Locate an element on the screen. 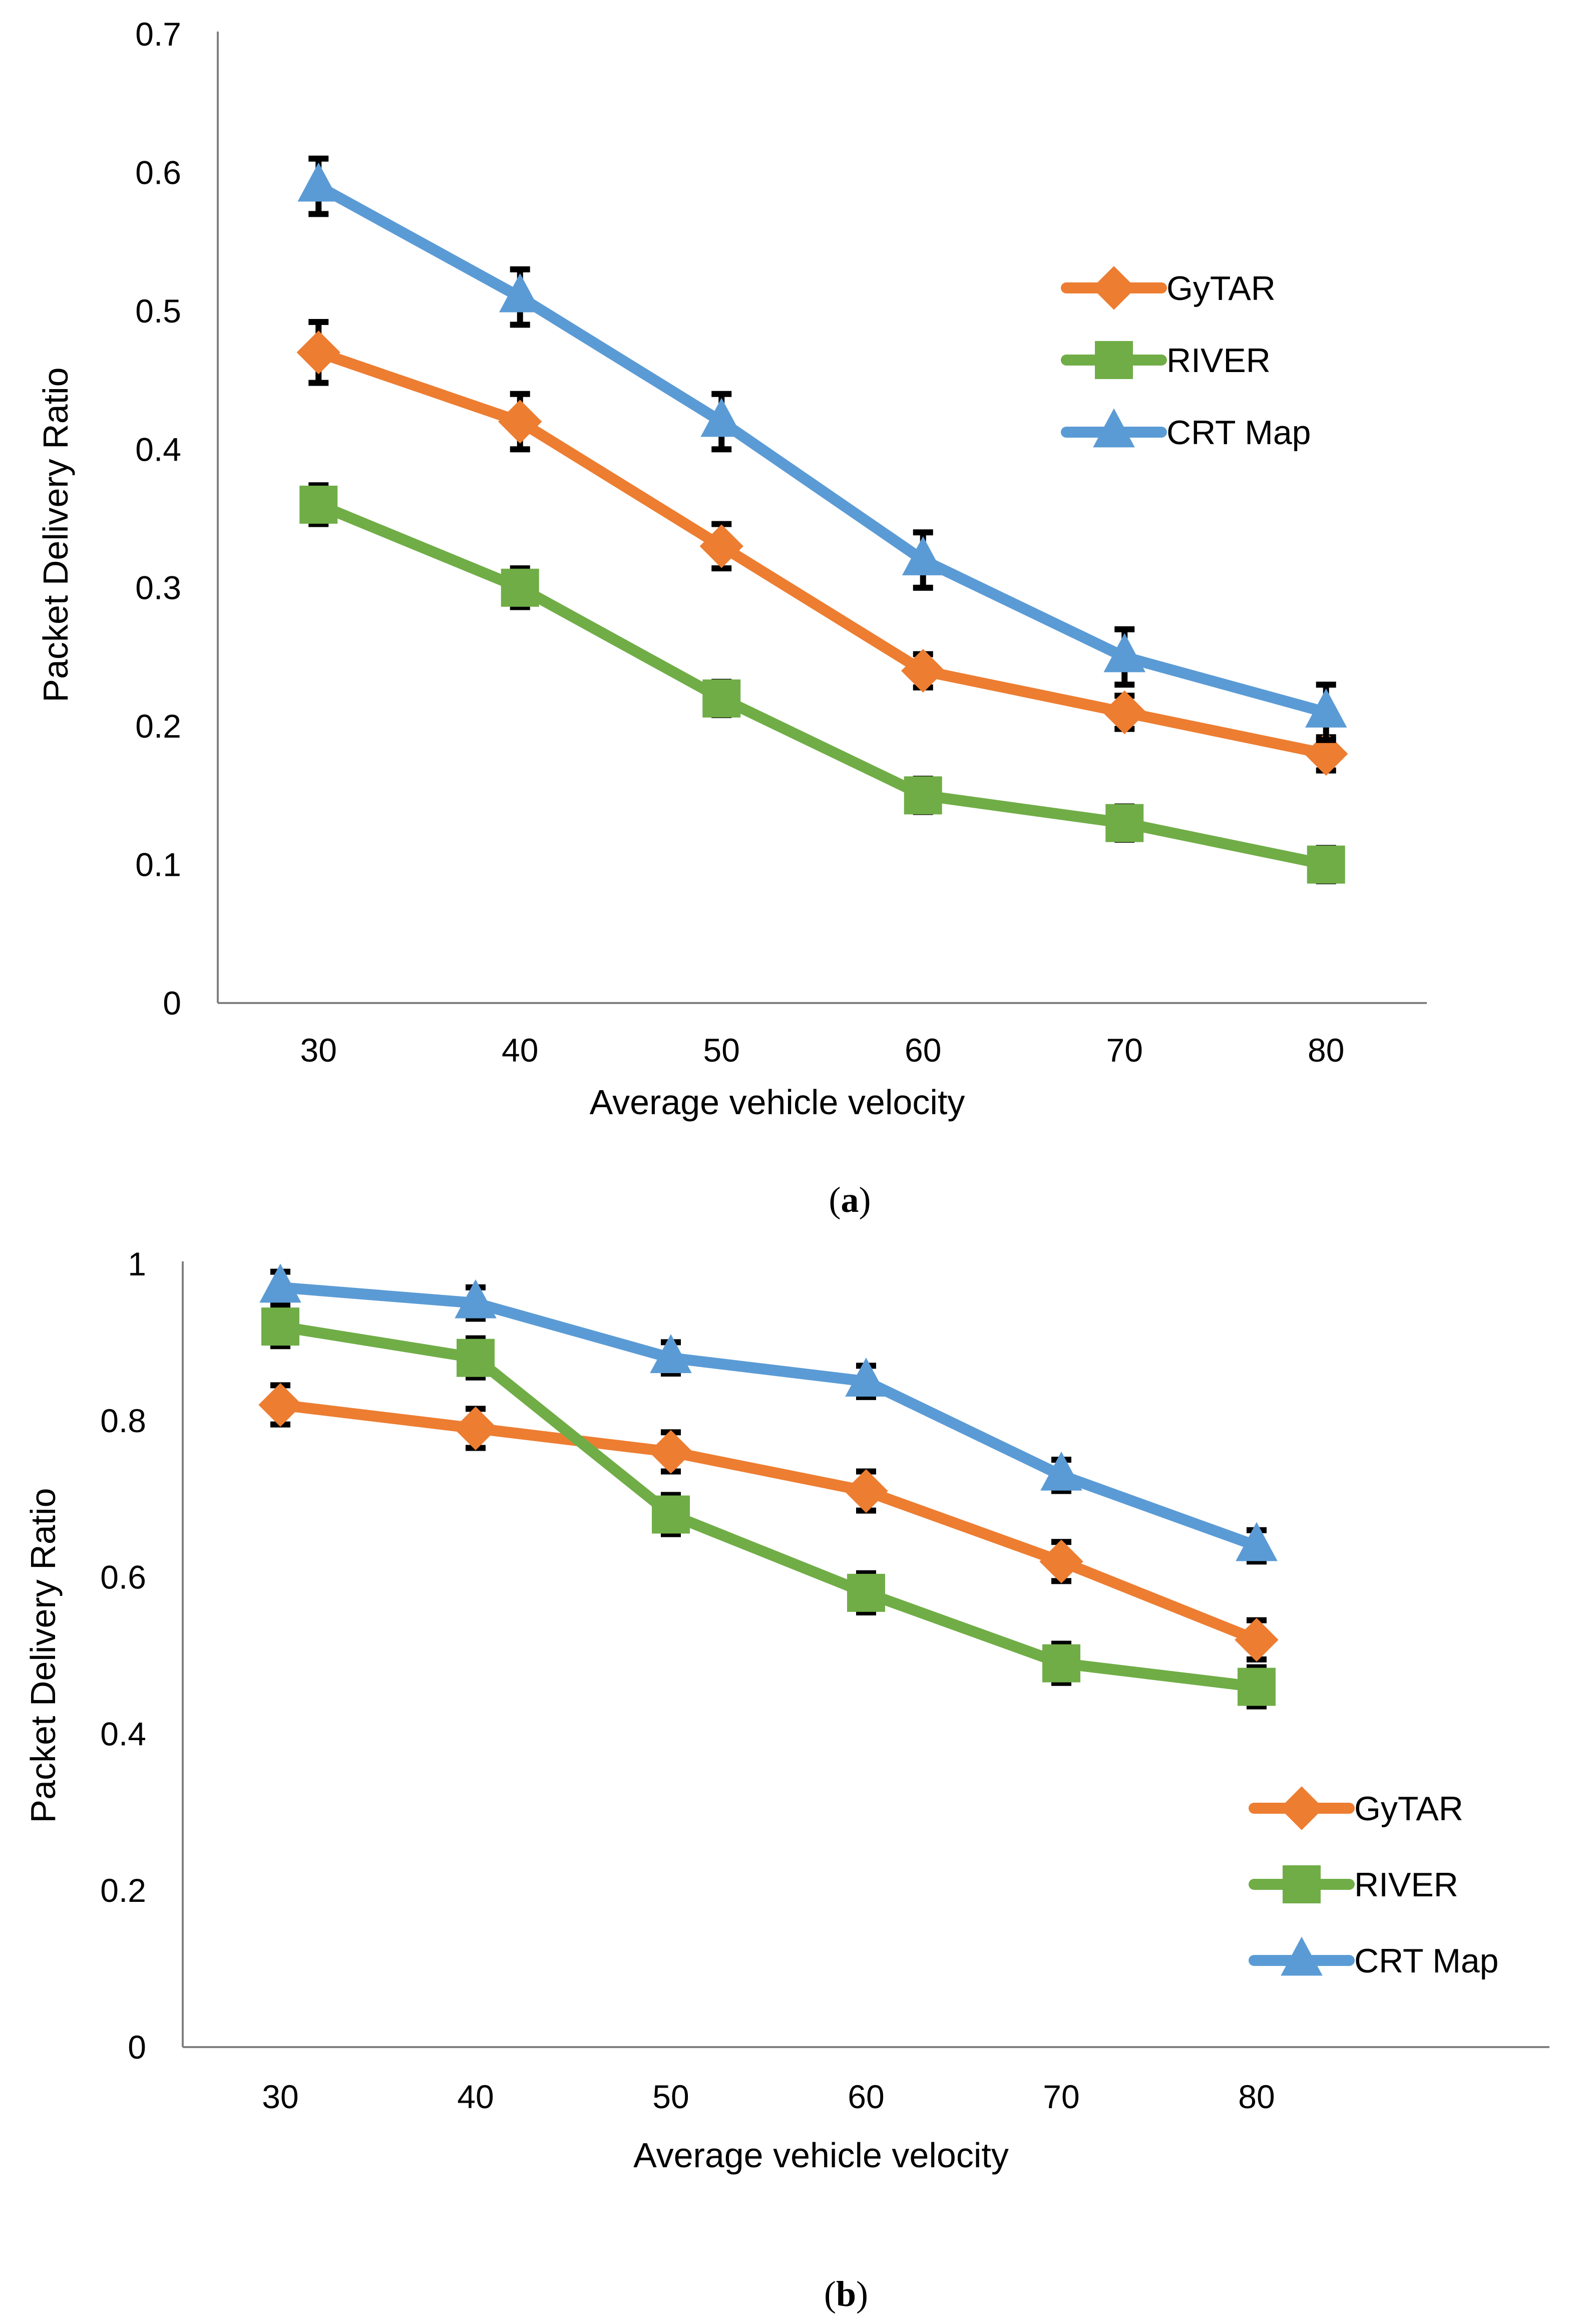 This screenshot has height=2324, width=1584. y-tick-label: 0.1 is located at coordinates (158, 864).